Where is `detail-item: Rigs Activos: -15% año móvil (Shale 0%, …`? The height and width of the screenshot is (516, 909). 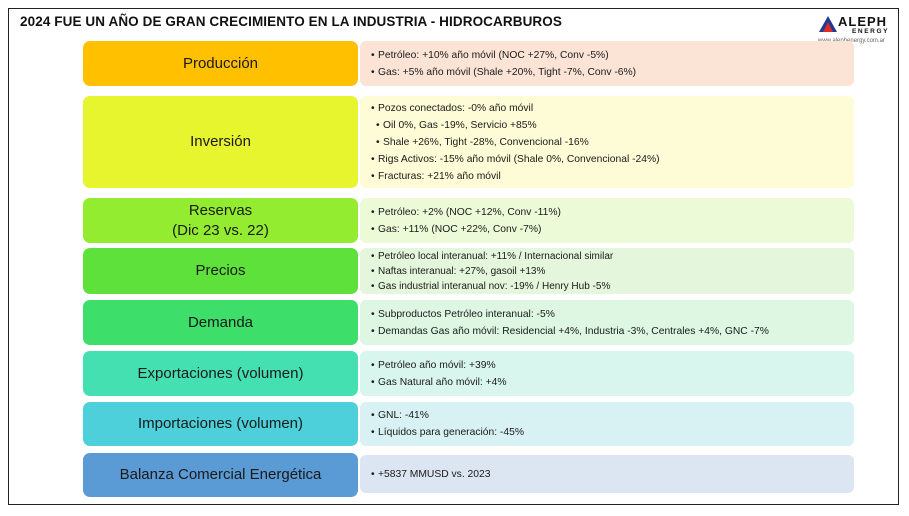
detail-item: Rigs Activos: -15% año móvil (Shale 0%, … is located at coordinates (607, 159).